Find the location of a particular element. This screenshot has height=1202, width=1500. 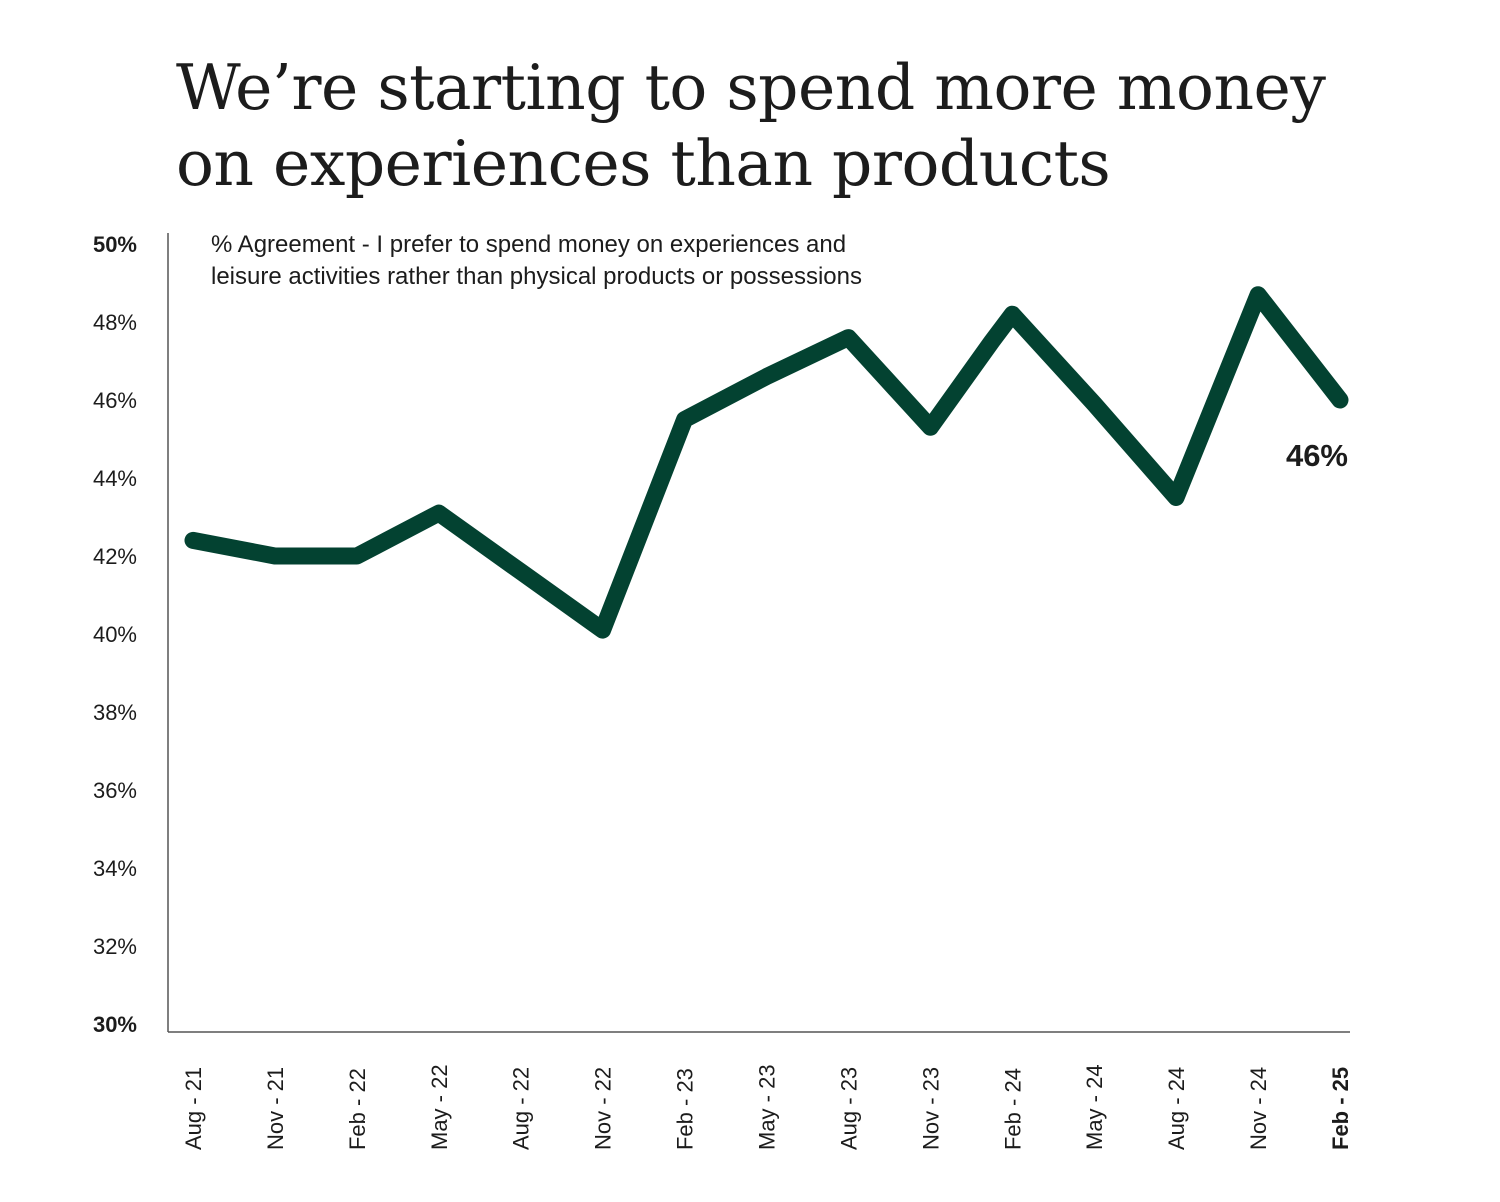

x-tick-label: Nov - 21 is located at coordinates (275, 1108).